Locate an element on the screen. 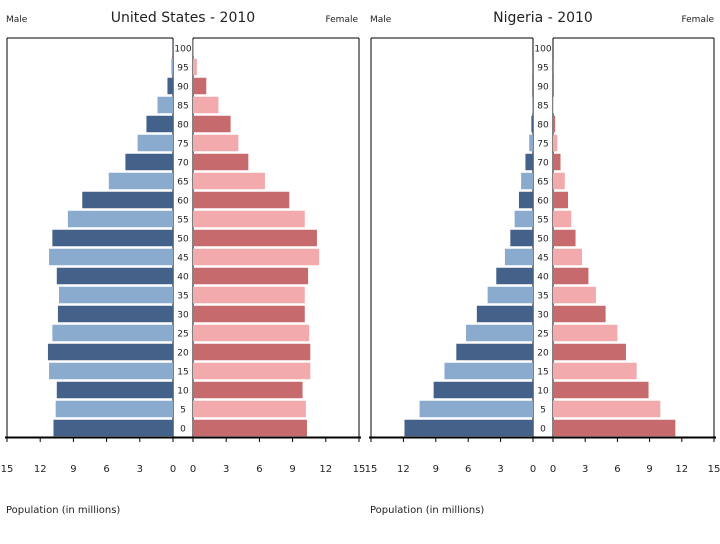 Image resolution: width=720 pixels, height=544 pixels. x-axis-label: Population (in millions) is located at coordinates (63, 510).